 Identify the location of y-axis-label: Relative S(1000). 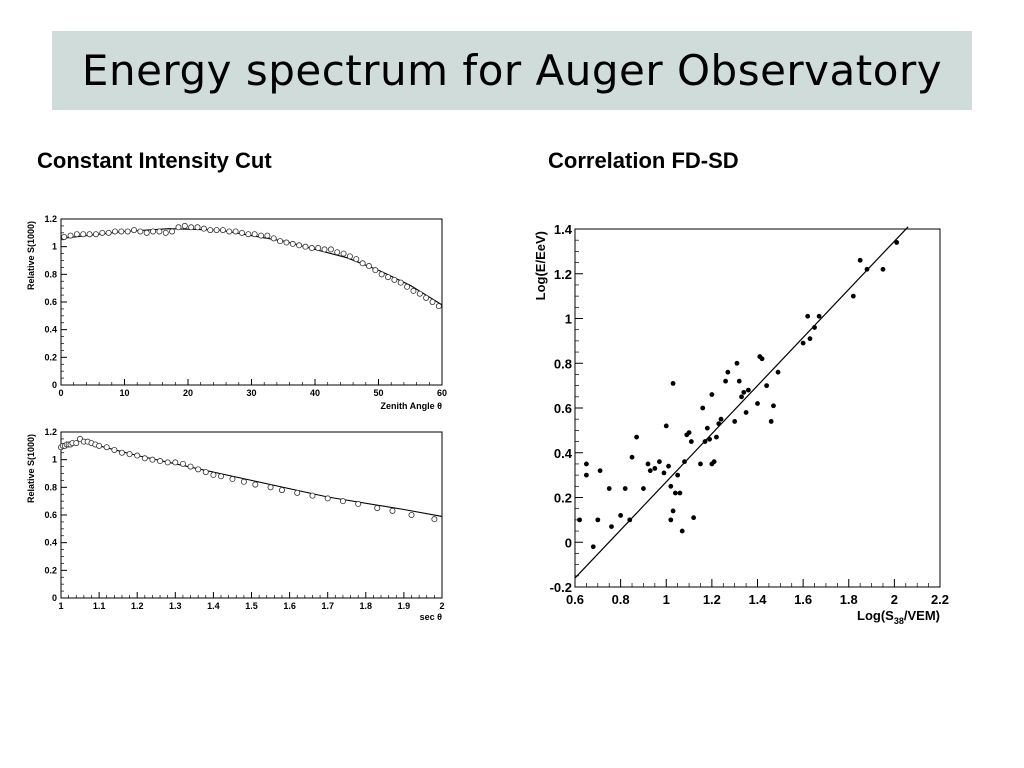
(31, 468).